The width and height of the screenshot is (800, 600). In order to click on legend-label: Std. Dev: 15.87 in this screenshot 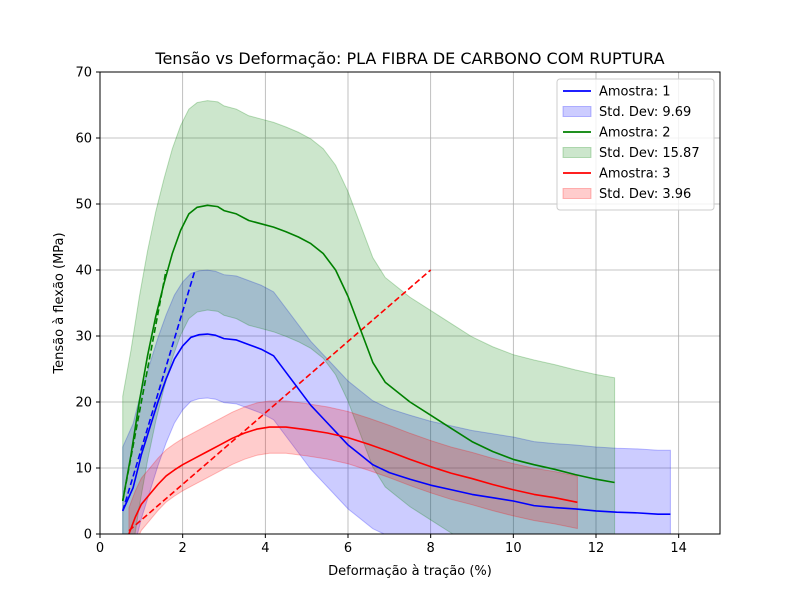, I will do `click(649, 153)`.